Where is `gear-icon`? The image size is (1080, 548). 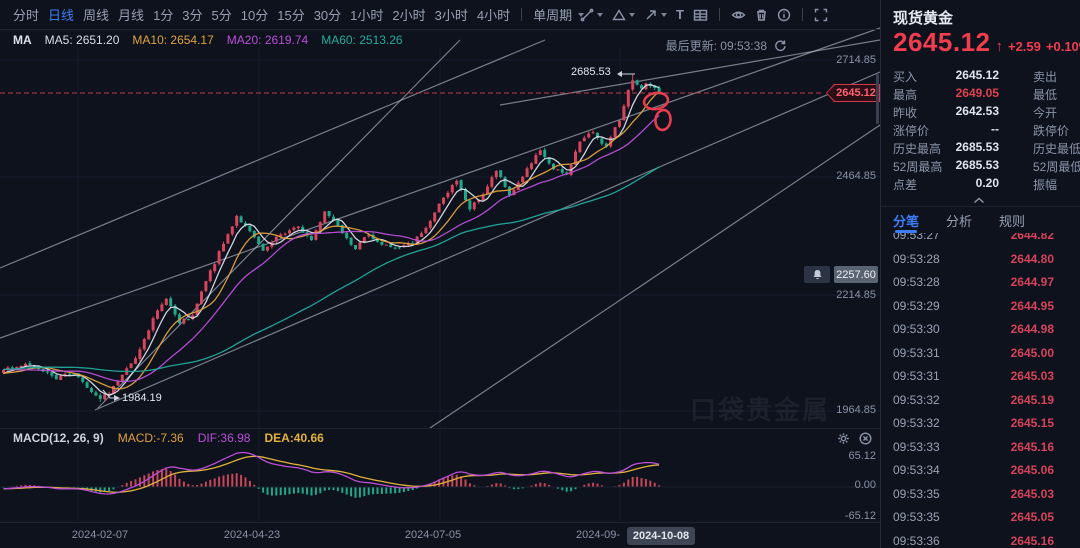 gear-icon is located at coordinates (843, 438).